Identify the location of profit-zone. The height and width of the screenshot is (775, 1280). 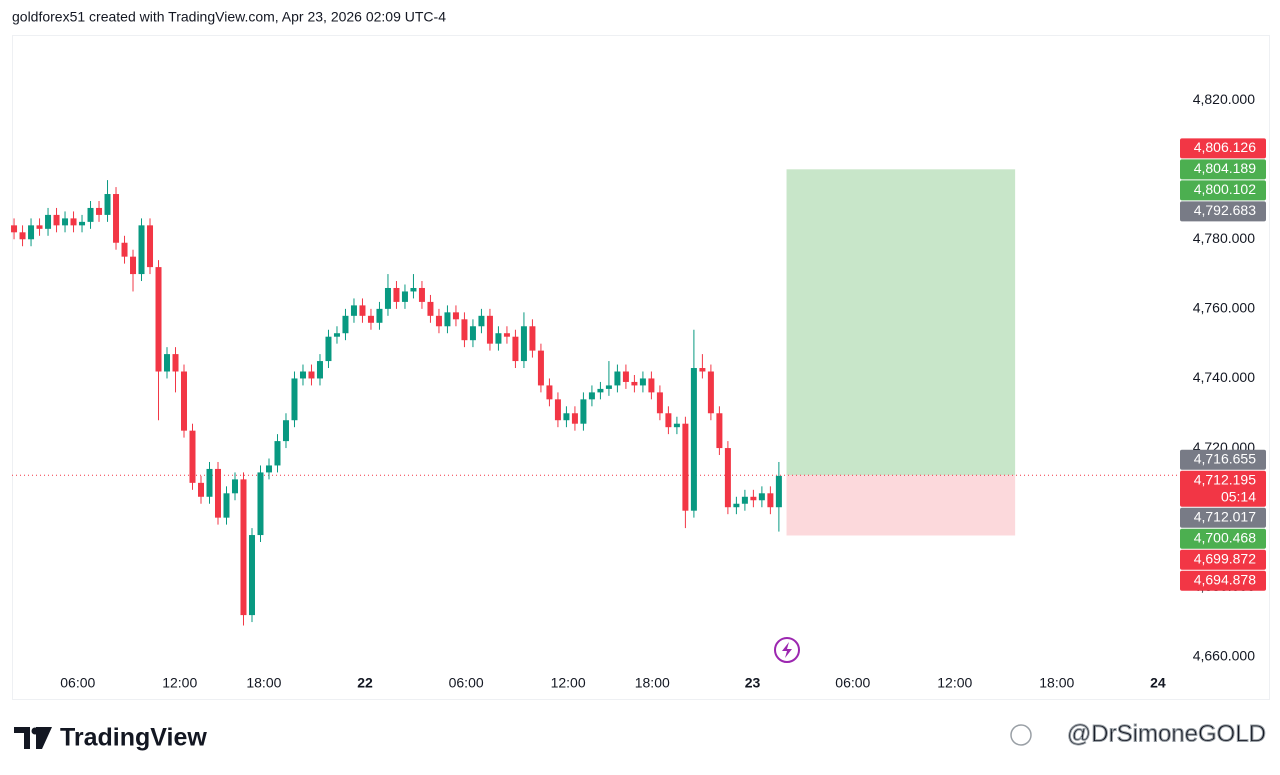
(901, 322).